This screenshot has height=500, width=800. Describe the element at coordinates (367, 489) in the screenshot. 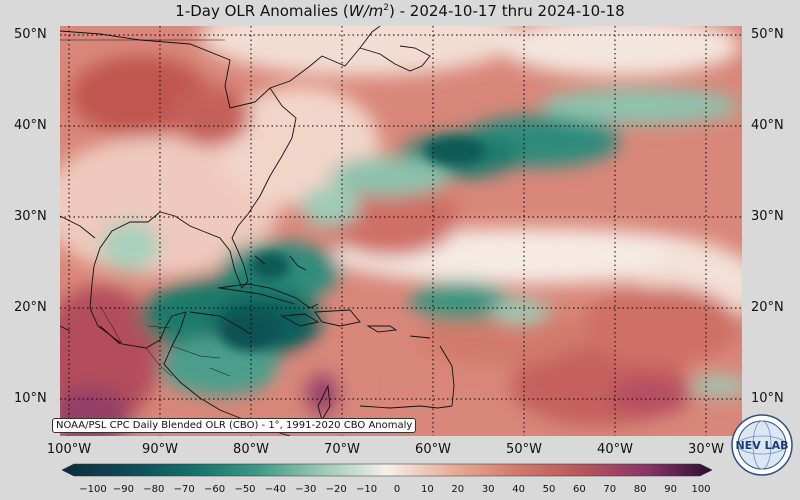

I see `colorbar-tick: −10` at that location.